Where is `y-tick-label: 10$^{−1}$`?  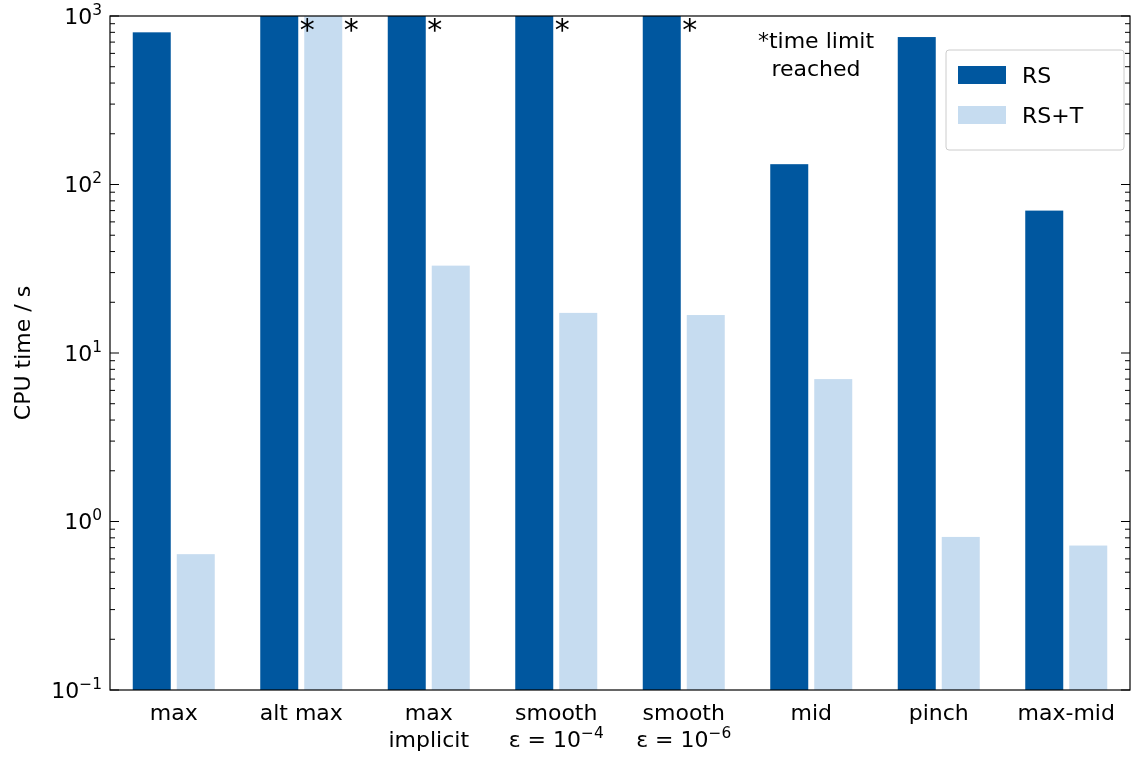 y-tick-label: 10$^{−1}$ is located at coordinates (76, 688).